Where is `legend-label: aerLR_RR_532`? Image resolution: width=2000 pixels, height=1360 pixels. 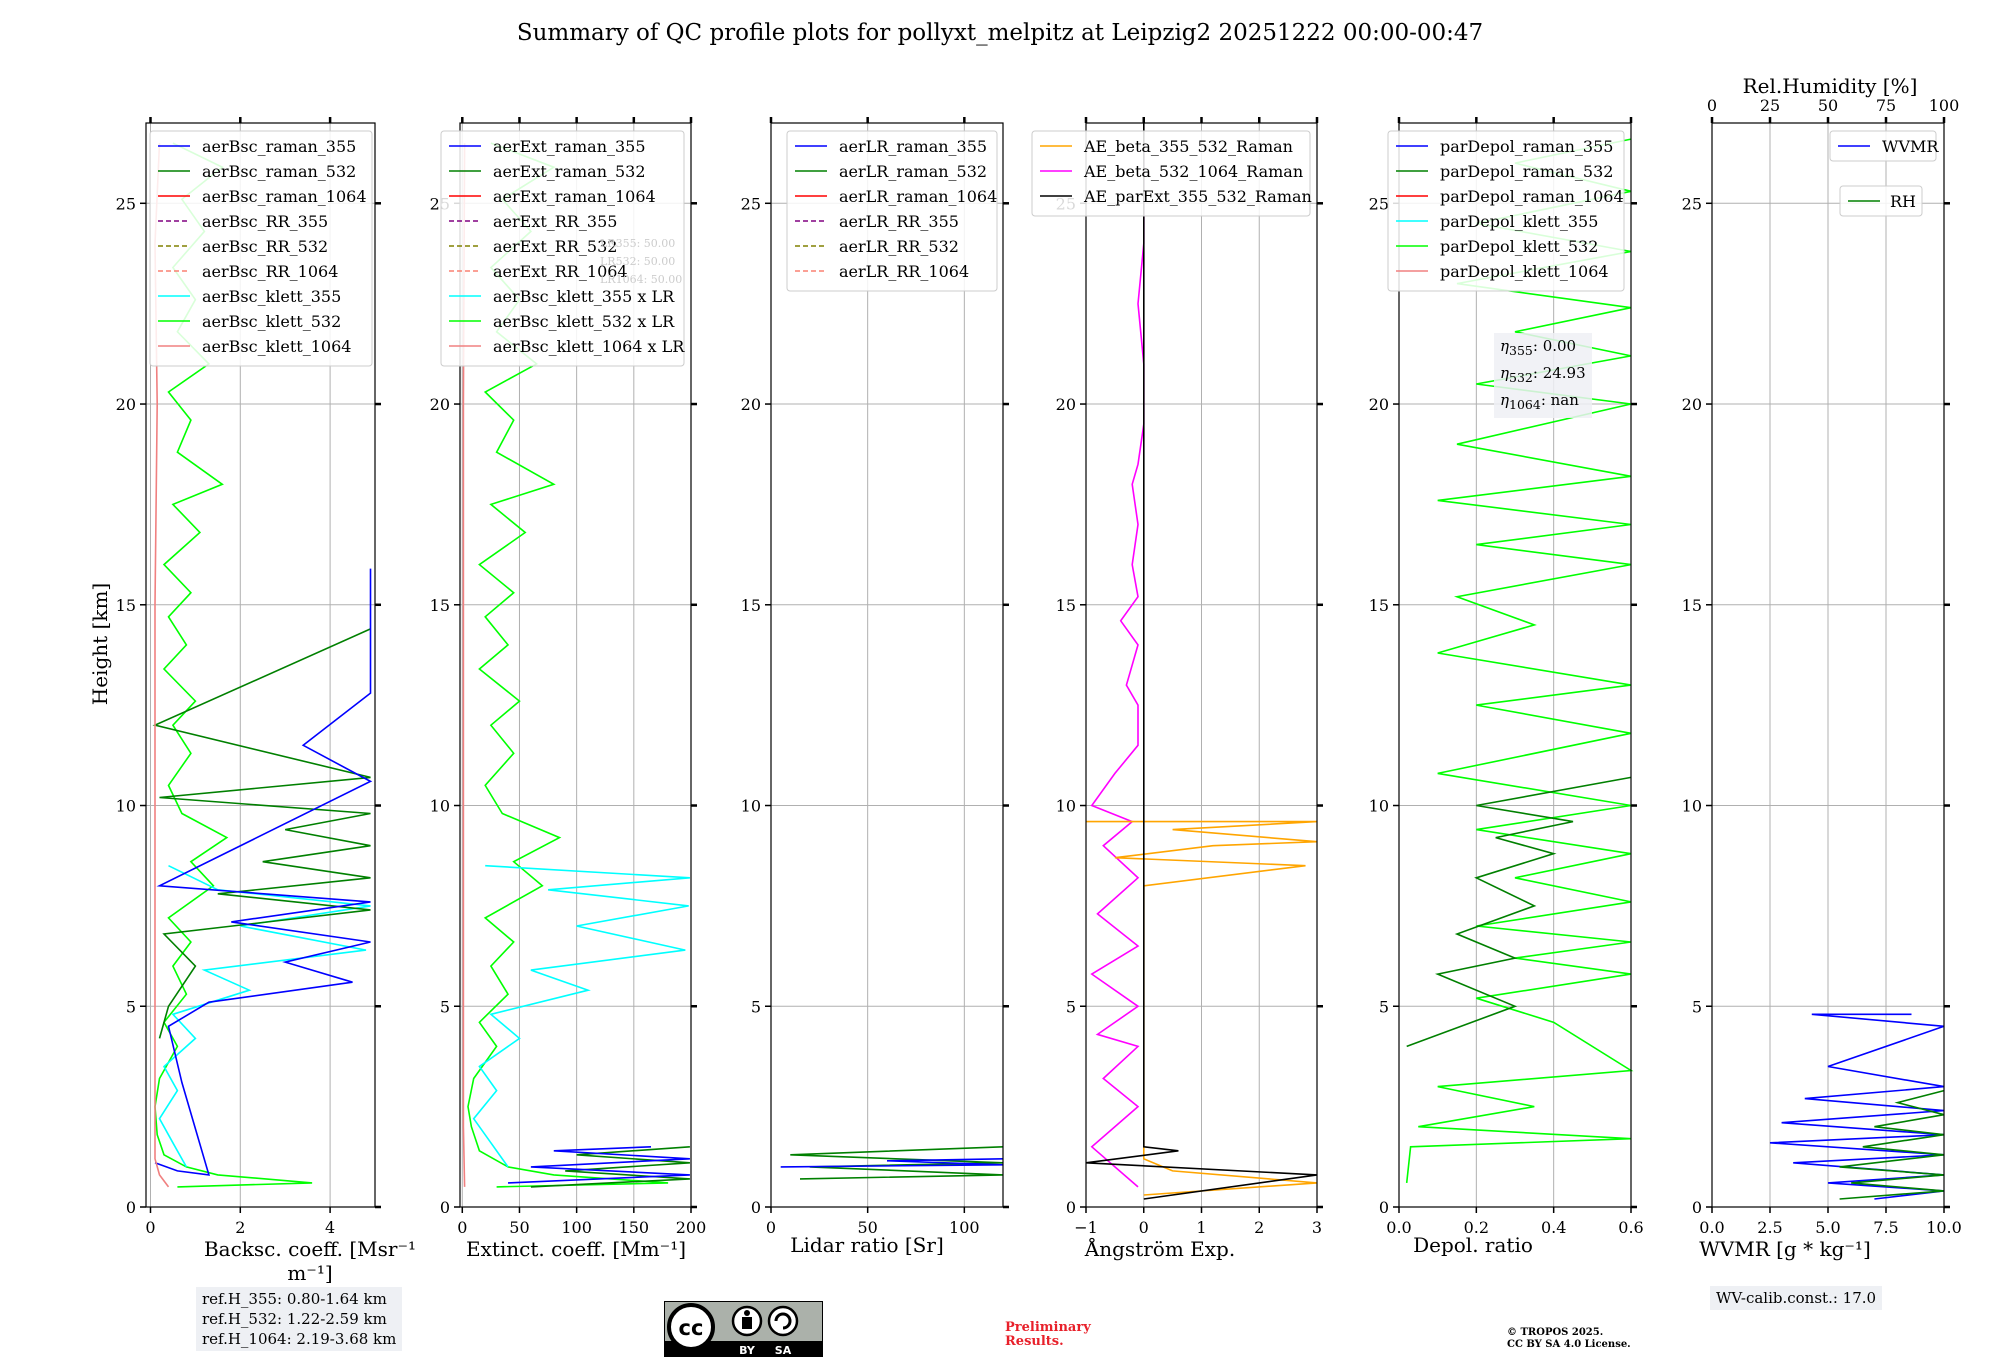
legend-label: aerLR_RR_532 is located at coordinates (899, 246).